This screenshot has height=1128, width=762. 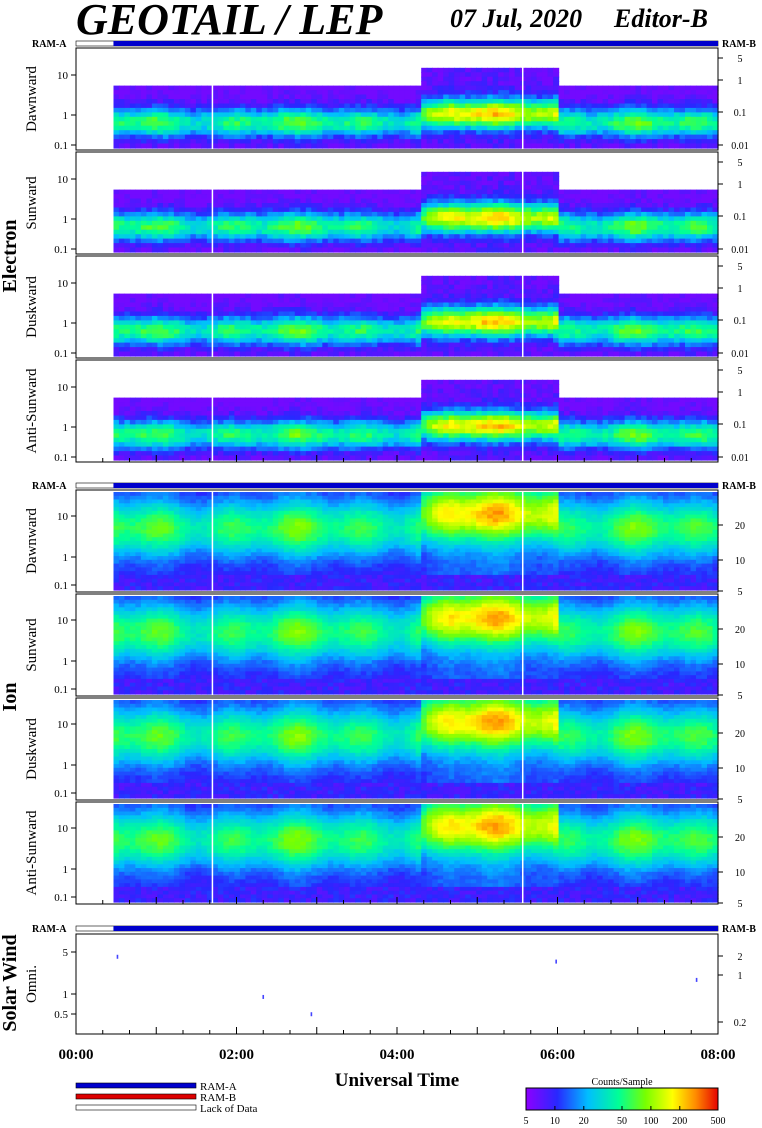 What do you see at coordinates (61, 1015) in the screenshot?
I see `y-tick-label: 0.5` at bounding box center [61, 1015].